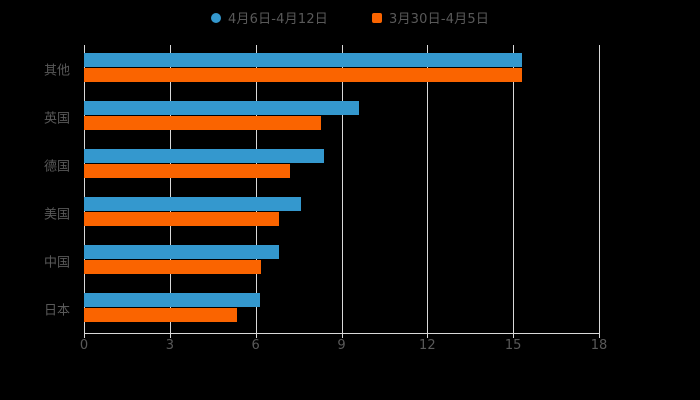 The image size is (700, 400). Describe the element at coordinates (193, 204) in the screenshot. I see `bar-美国-series-0` at that location.